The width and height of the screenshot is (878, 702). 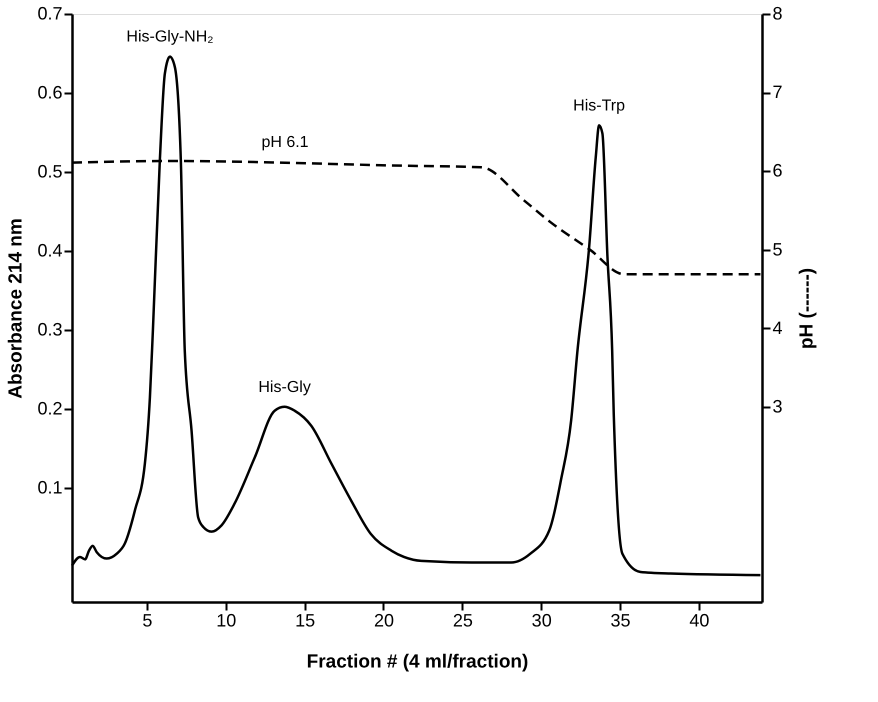 I want to click on x-tick-label: 10, so click(x=226, y=620).